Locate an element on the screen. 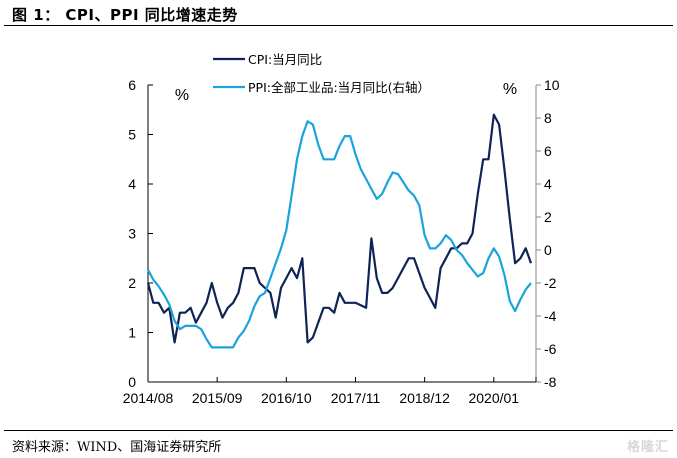  right-tick-label: 0 is located at coordinates (548, 250).